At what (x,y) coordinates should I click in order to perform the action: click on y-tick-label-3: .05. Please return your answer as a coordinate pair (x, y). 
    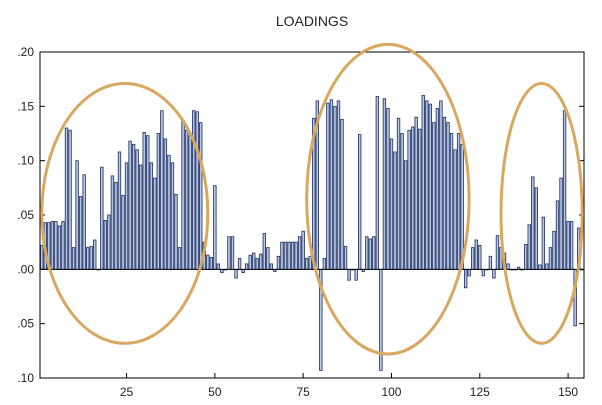
    Looking at the image, I should click on (25, 215).